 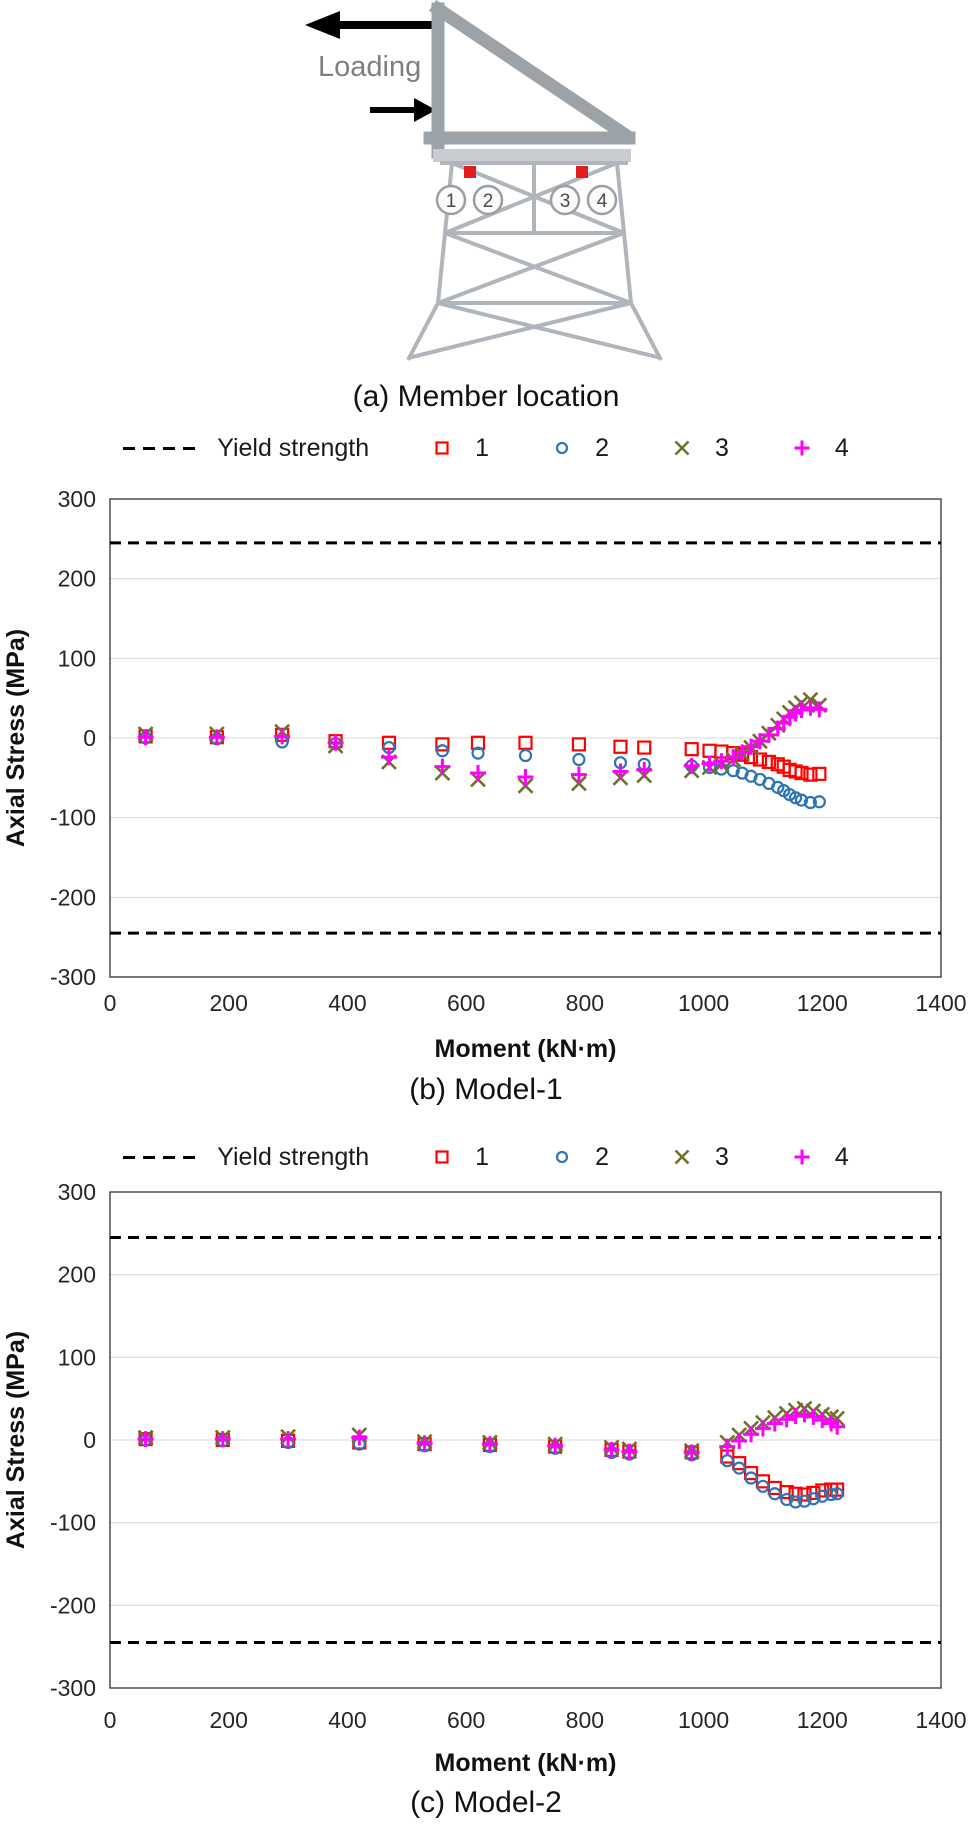 What do you see at coordinates (486, 396) in the screenshot?
I see `caption-a: (a) Member location` at bounding box center [486, 396].